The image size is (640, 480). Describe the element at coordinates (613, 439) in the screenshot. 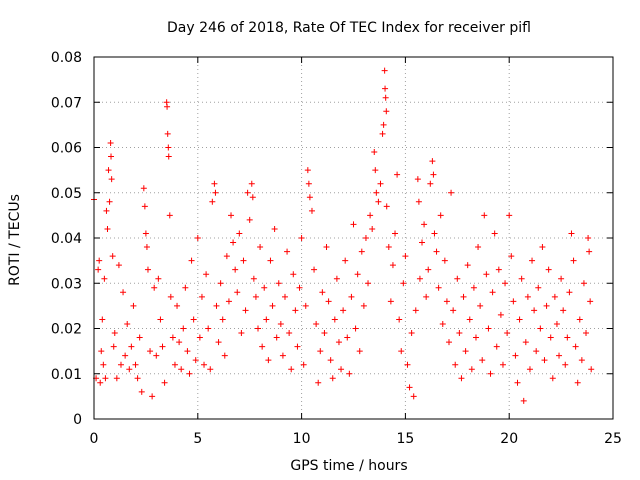

I see `x-tick-label: 25` at that location.